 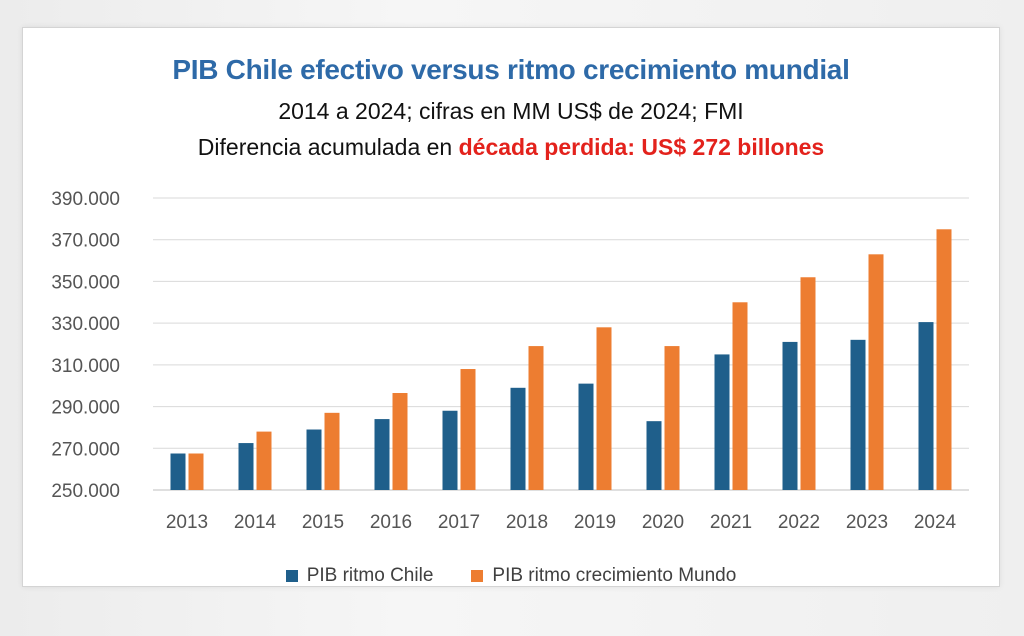 What do you see at coordinates (85, 241) in the screenshot?
I see `y-tick-label: 370.000` at bounding box center [85, 241].